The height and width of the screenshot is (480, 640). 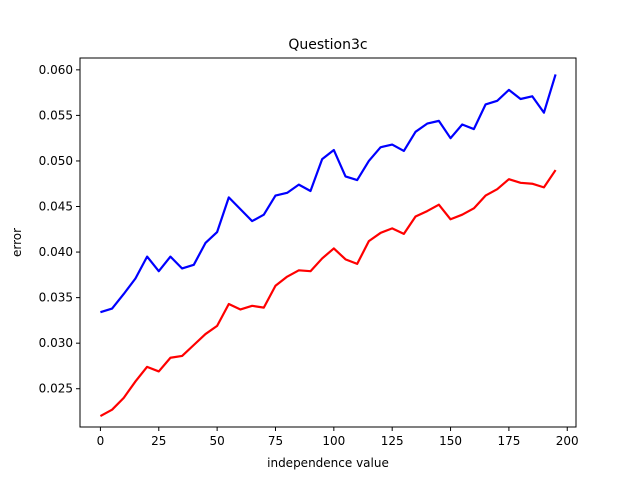 I want to click on y-axis-title: error, so click(x=17, y=242).